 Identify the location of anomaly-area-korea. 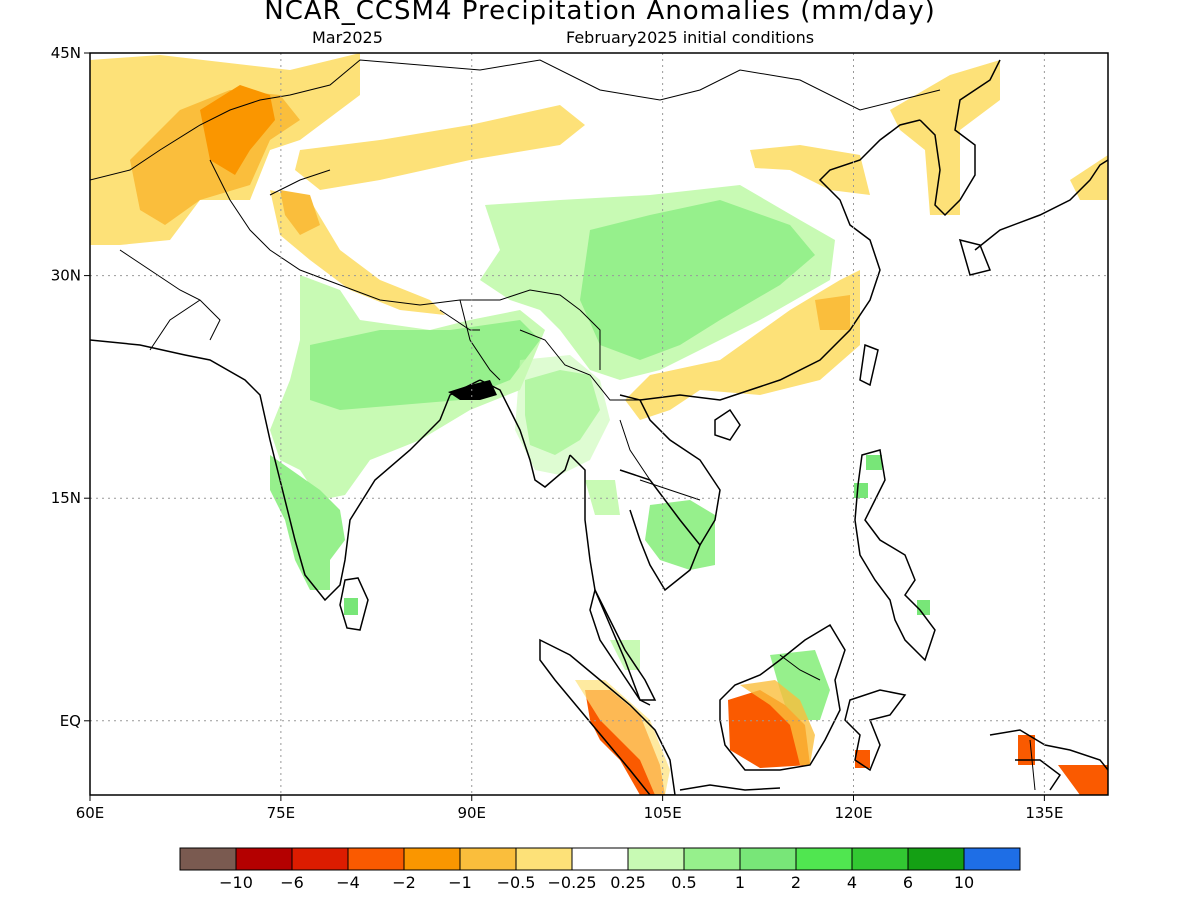
(945, 137).